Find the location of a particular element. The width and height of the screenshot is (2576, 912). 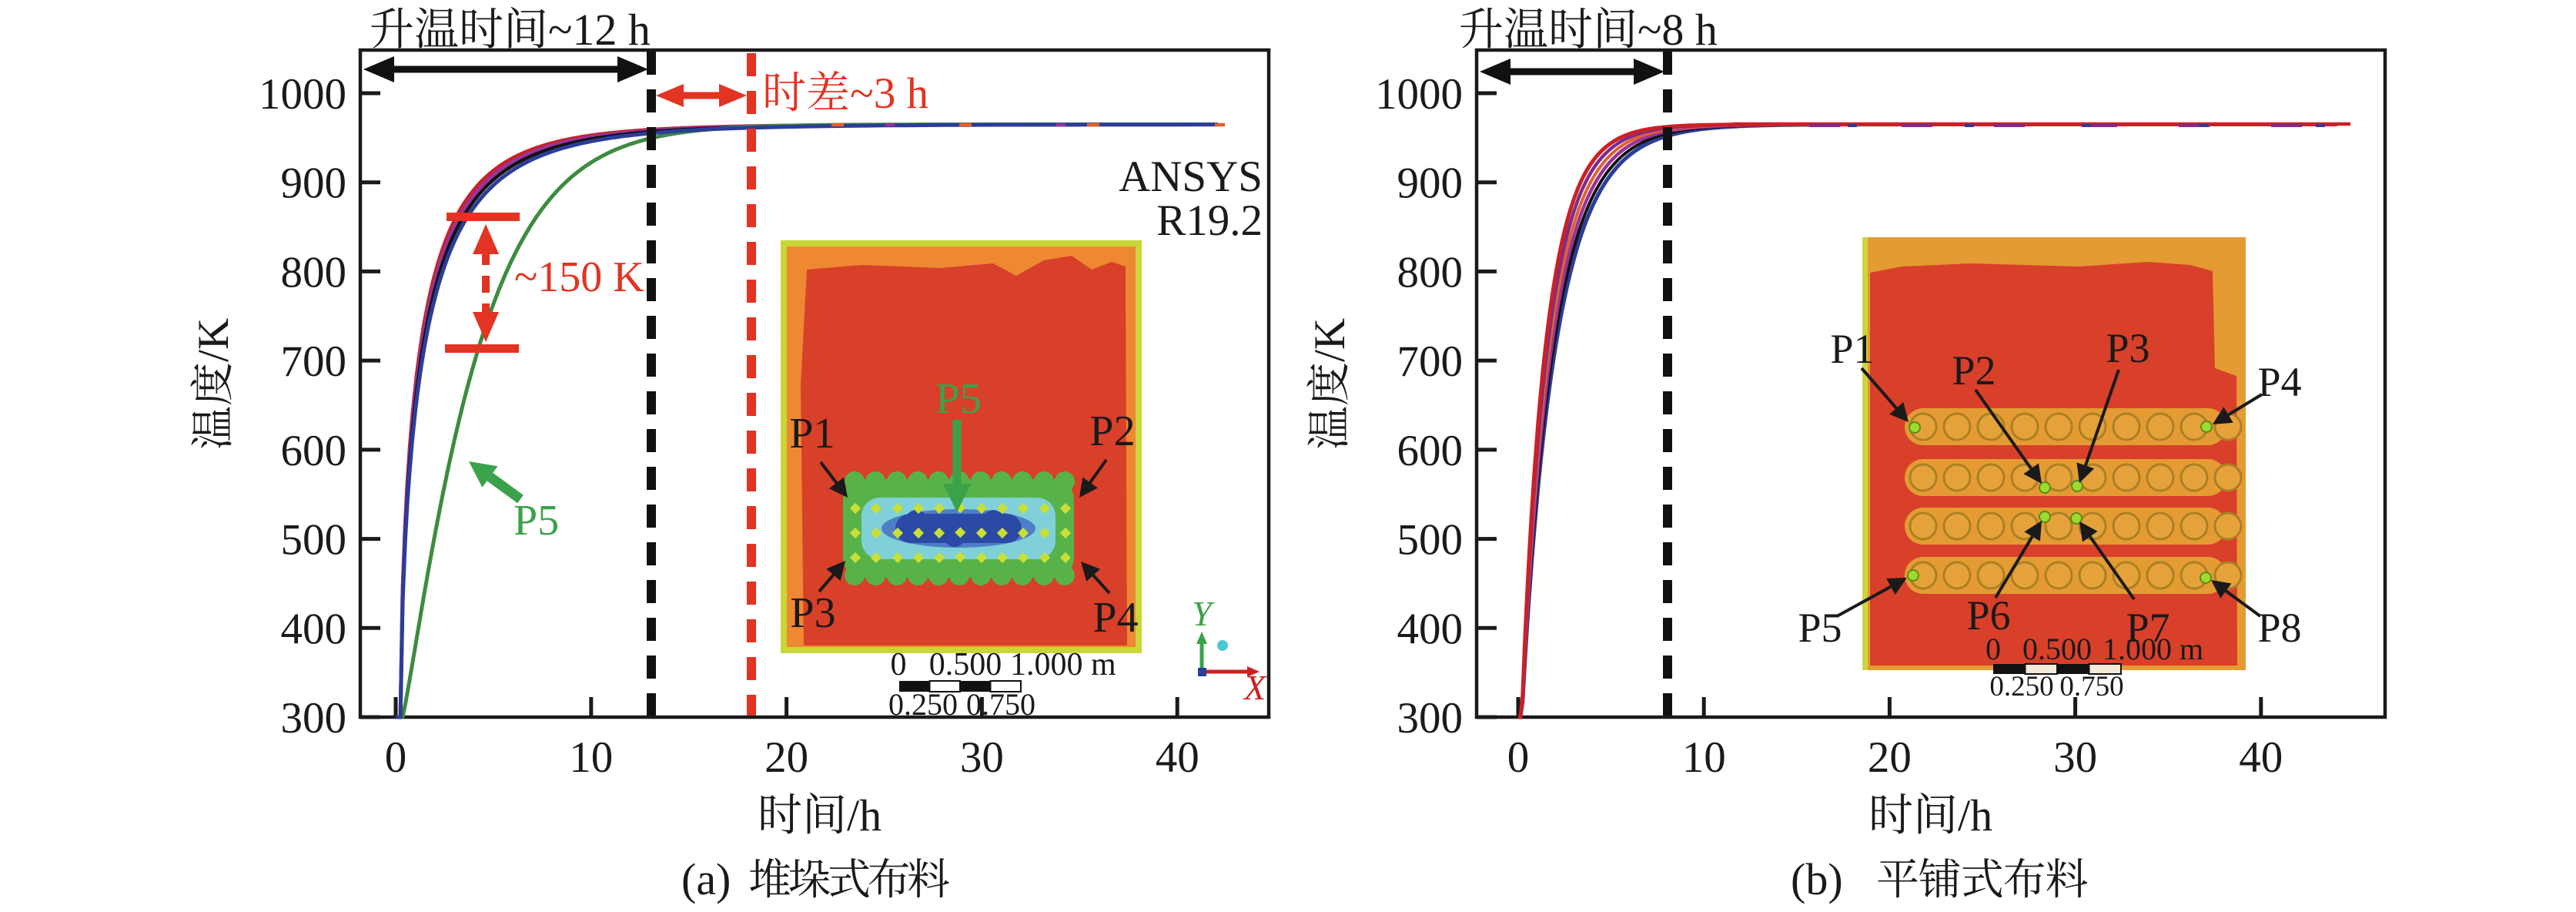

svg-text: ANSYS is located at coordinates (1191, 177).